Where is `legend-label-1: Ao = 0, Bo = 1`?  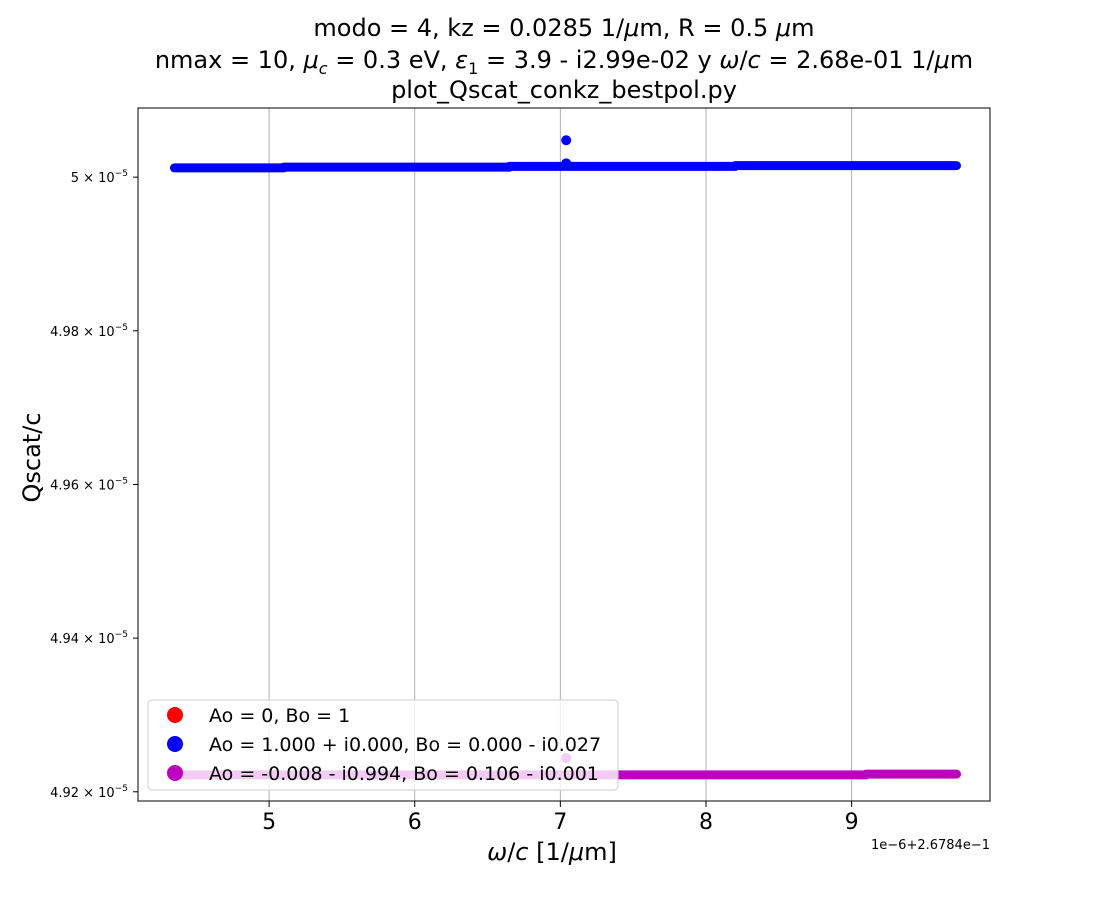 legend-label-1: Ao = 0, Bo = 1 is located at coordinates (279, 716).